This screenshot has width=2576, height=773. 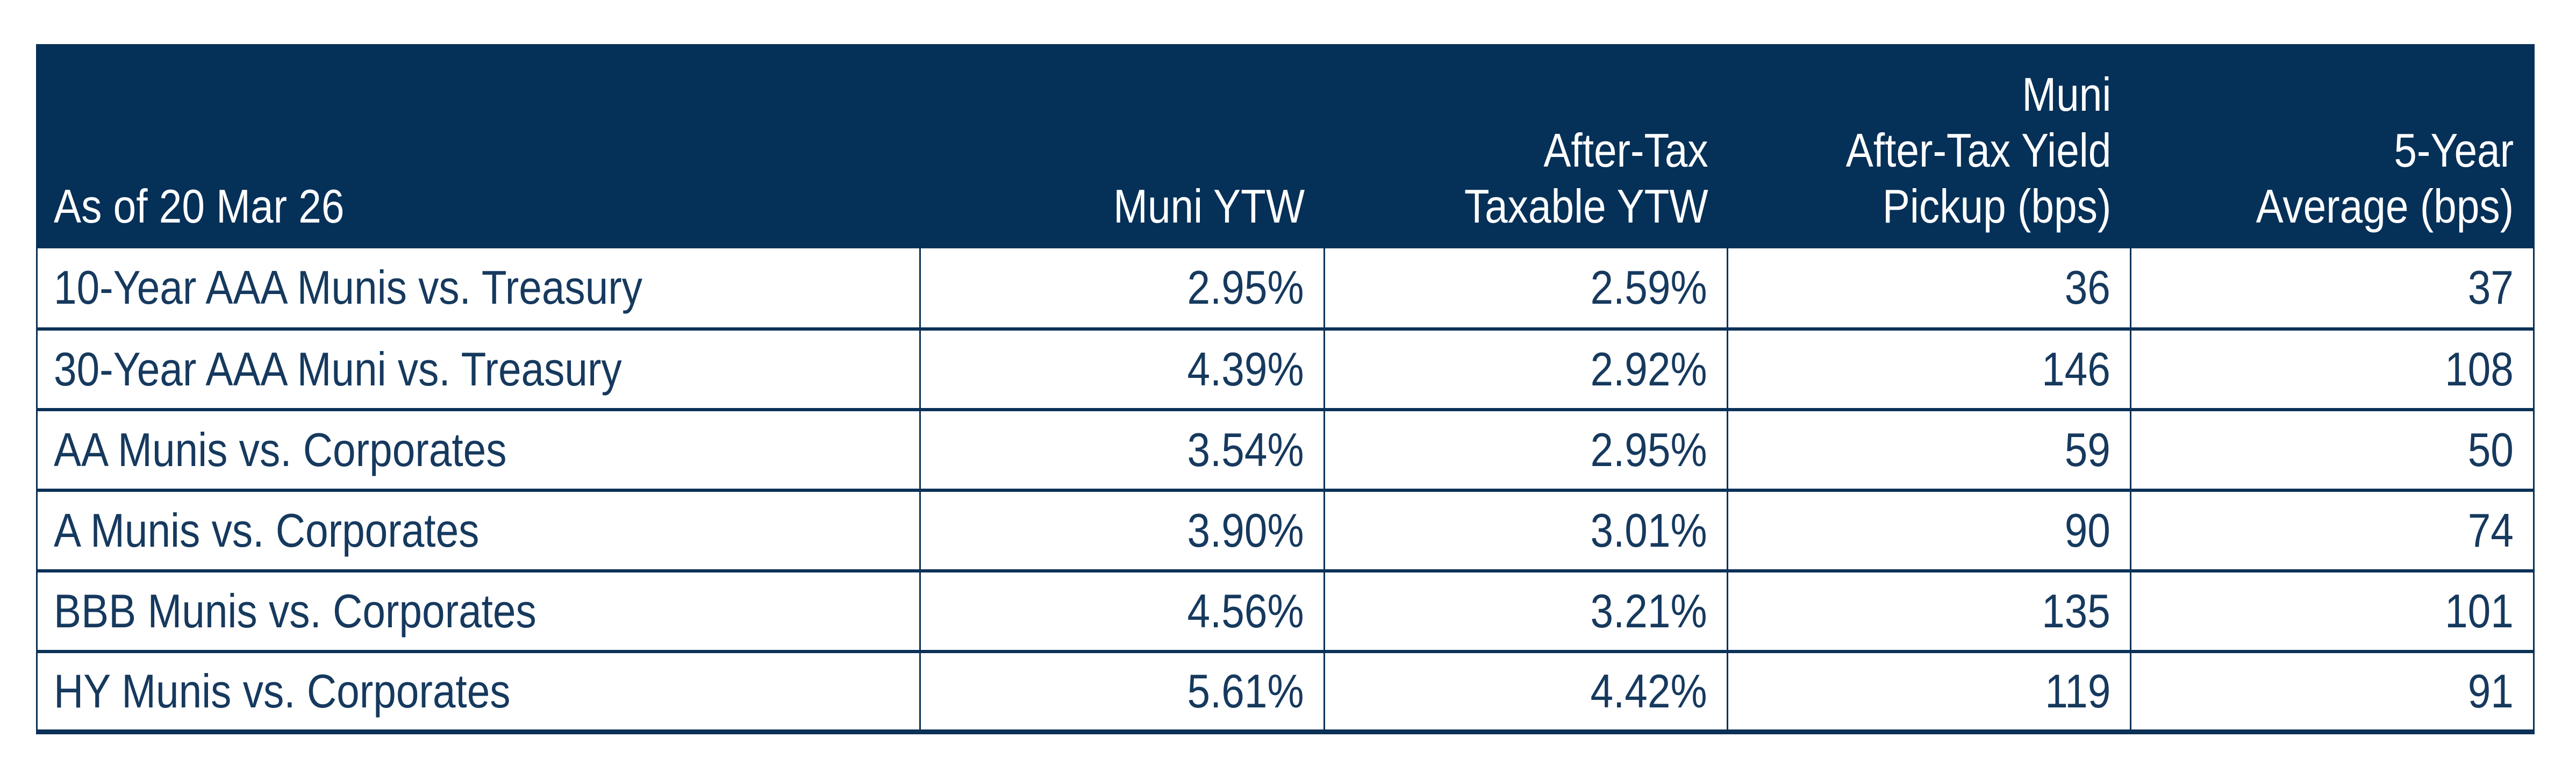 I want to click on muni-ytw-value: 3.90%, so click(x=1245, y=530).